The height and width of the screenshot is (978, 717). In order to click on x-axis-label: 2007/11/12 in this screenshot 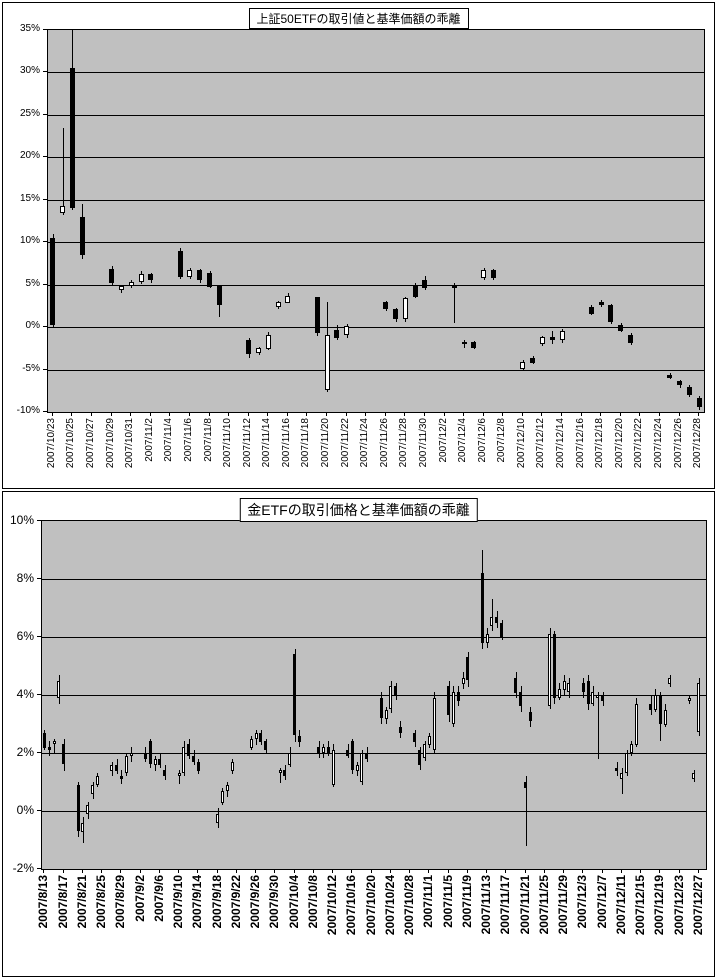, I will do `click(247, 443)`.